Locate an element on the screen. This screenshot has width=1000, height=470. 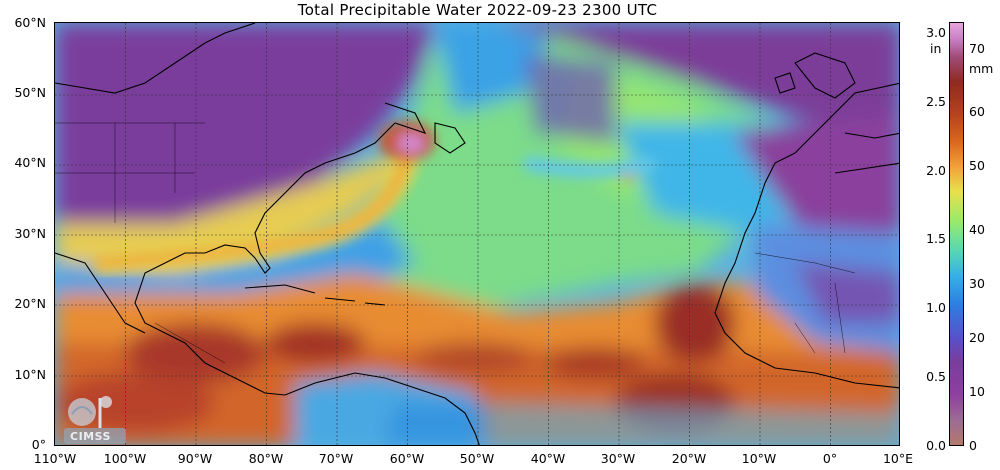
colorbar-inch-tick: 0.0 is located at coordinates (936, 445).